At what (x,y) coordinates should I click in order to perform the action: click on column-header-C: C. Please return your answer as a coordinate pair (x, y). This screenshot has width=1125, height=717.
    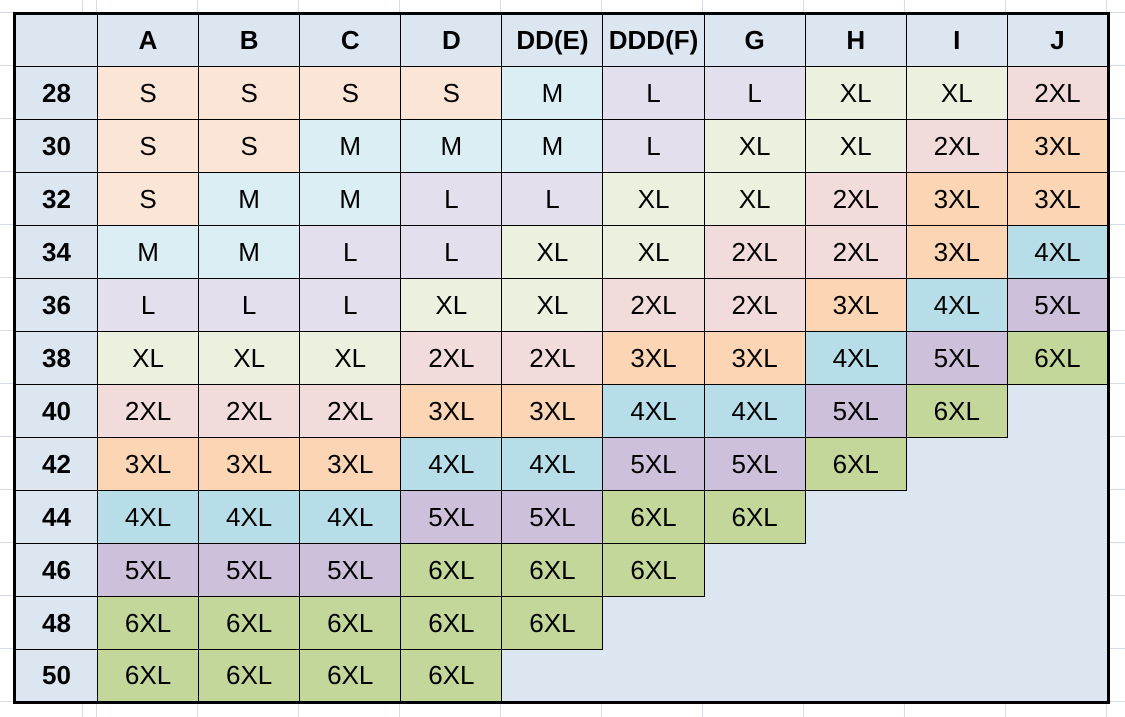
    Looking at the image, I should click on (350, 40).